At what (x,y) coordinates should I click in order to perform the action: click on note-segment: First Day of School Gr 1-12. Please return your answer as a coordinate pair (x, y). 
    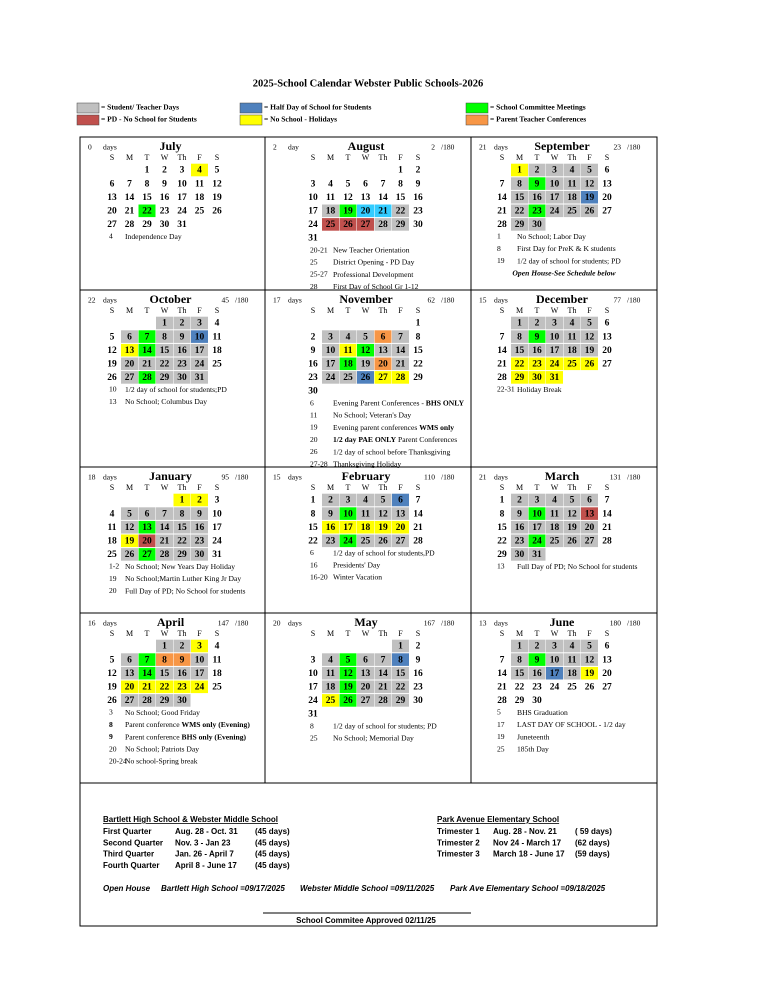
    Looking at the image, I should click on (376, 286).